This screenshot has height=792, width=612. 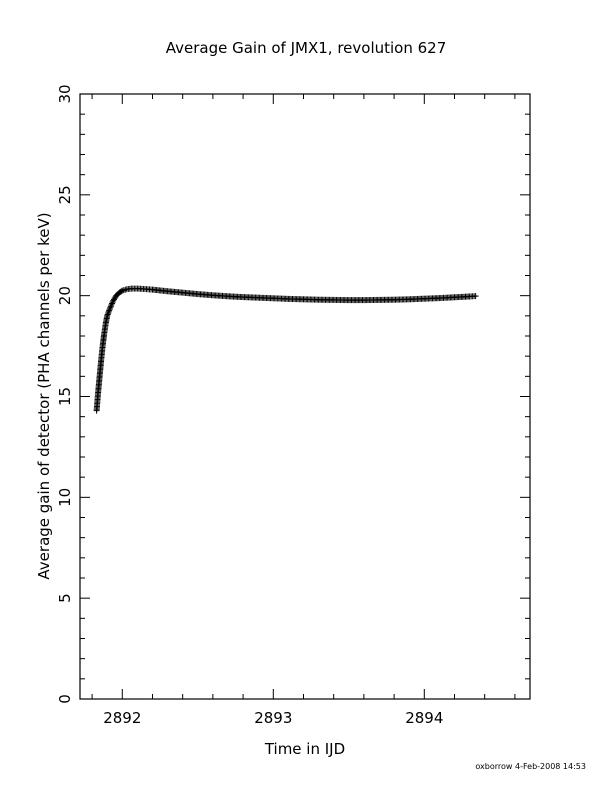 What do you see at coordinates (530, 766) in the screenshot?
I see `footer-stamp: oxborrow 4-Feb-2008 14:53` at bounding box center [530, 766].